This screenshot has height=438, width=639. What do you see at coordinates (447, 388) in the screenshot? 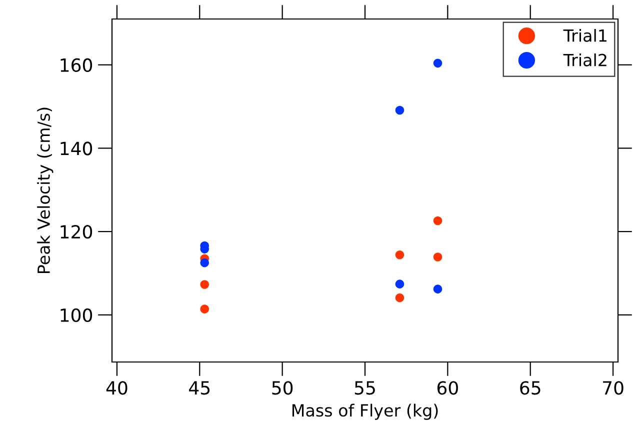
I see `x-tick-label: 60` at bounding box center [447, 388].